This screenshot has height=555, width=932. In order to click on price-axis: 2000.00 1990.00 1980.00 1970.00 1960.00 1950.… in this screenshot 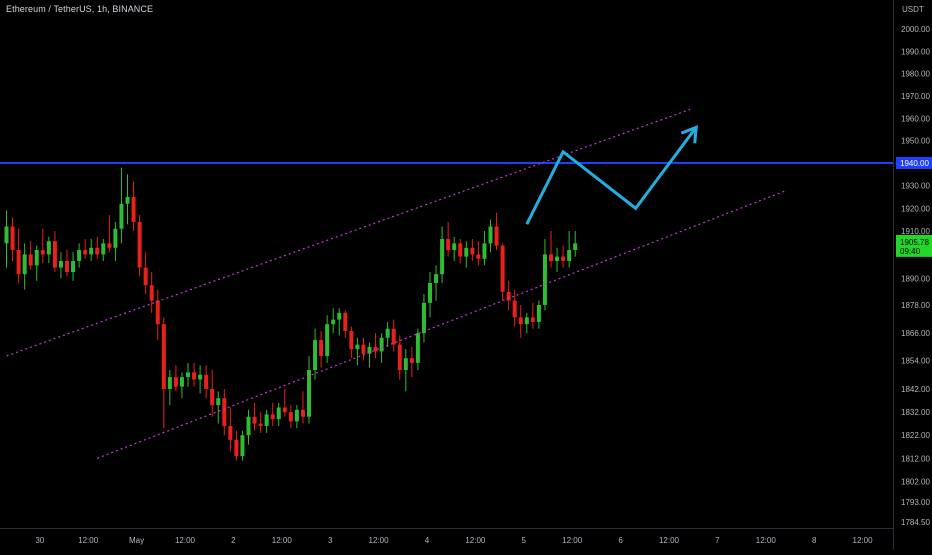, I will do `click(915, 276)`.